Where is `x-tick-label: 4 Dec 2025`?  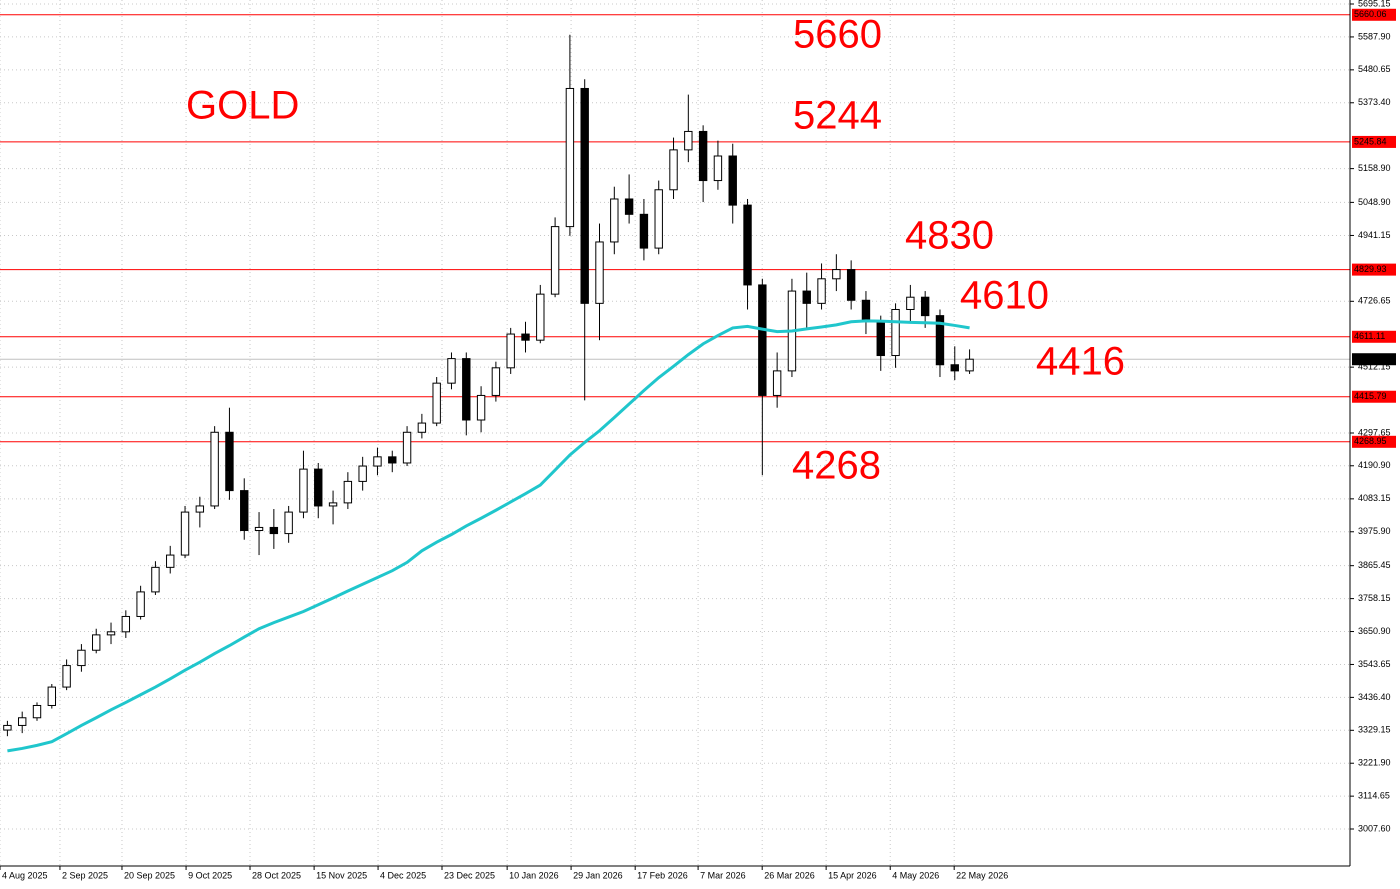 x-tick-label: 4 Dec 2025 is located at coordinates (403, 875).